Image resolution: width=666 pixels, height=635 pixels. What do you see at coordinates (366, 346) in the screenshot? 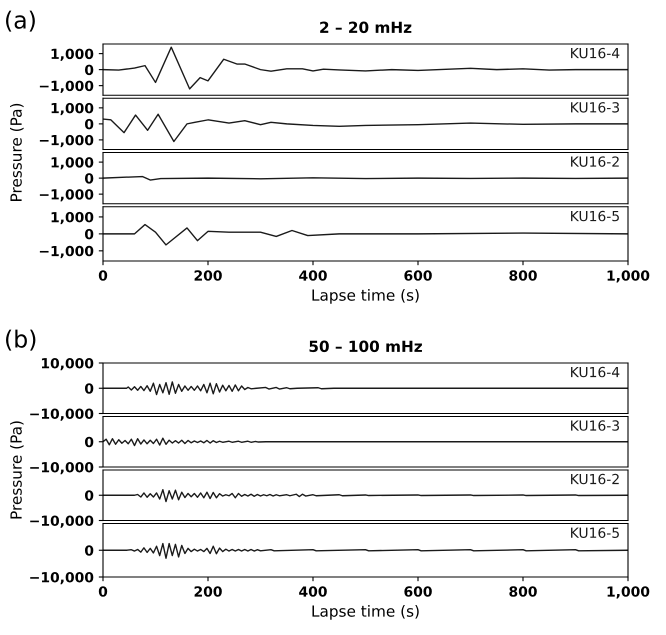
I see `chart-title: 50 – 100 mHz` at bounding box center [366, 346].